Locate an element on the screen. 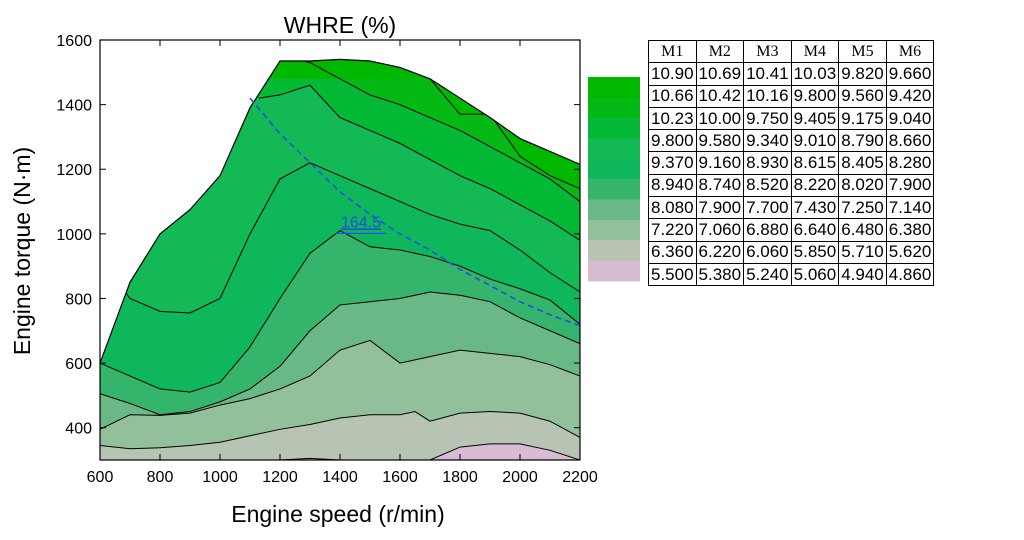 The image size is (1024, 540). legend-header-m4: M4 is located at coordinates (815, 51).